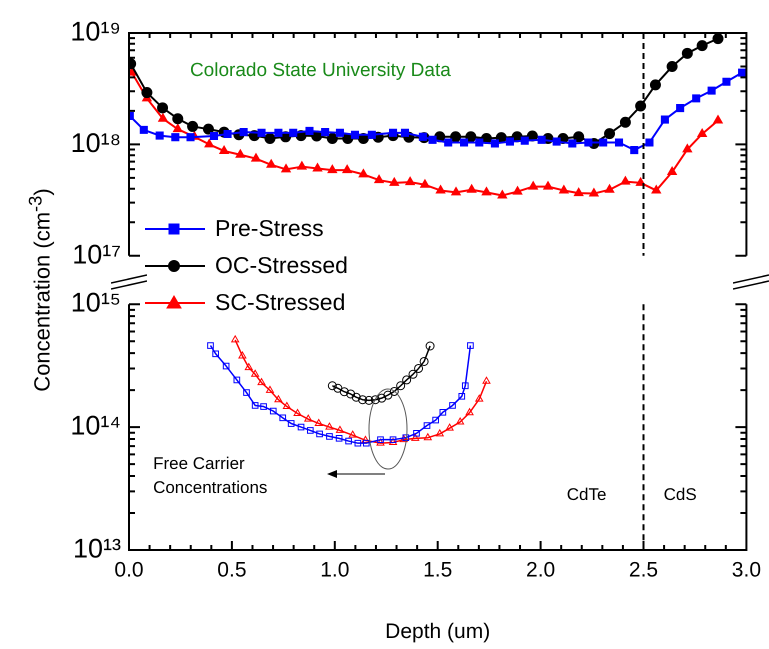 This screenshot has height=649, width=769. What do you see at coordinates (280, 302) in the screenshot?
I see `legend-label: SC-Stressed` at bounding box center [280, 302].